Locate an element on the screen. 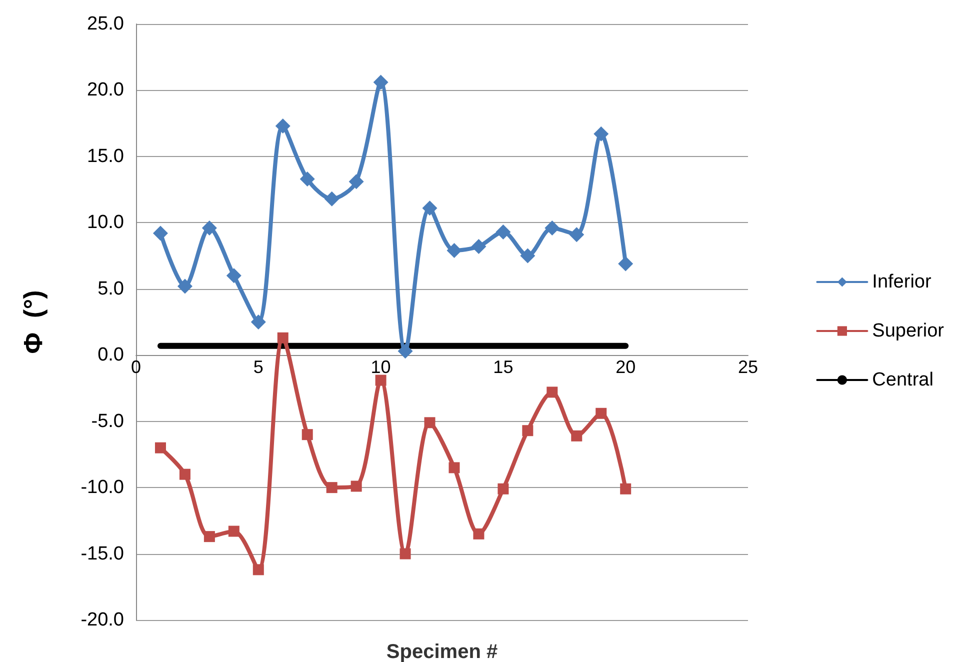 This screenshot has height=662, width=959. y-tick-label: 0.0 is located at coordinates (111, 355).